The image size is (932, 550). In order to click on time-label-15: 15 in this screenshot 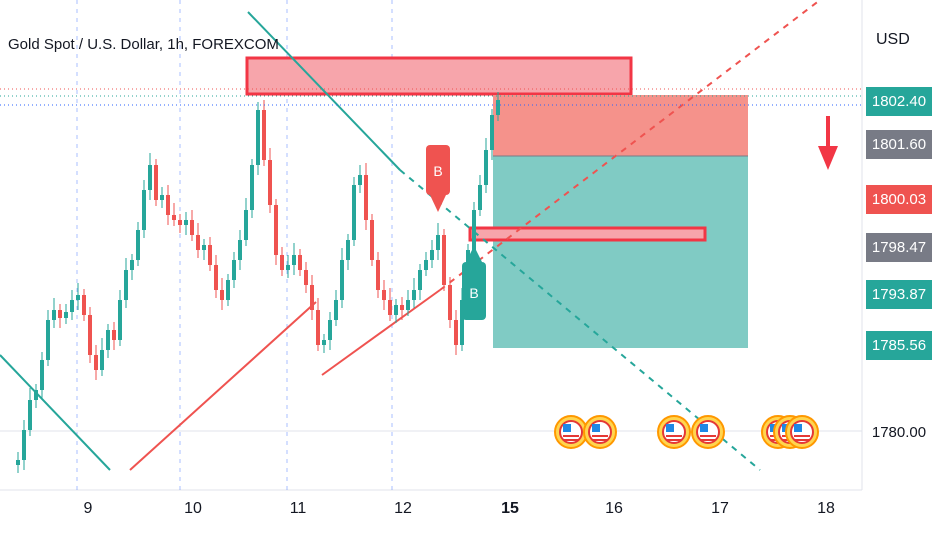, I will do `click(510, 508)`.